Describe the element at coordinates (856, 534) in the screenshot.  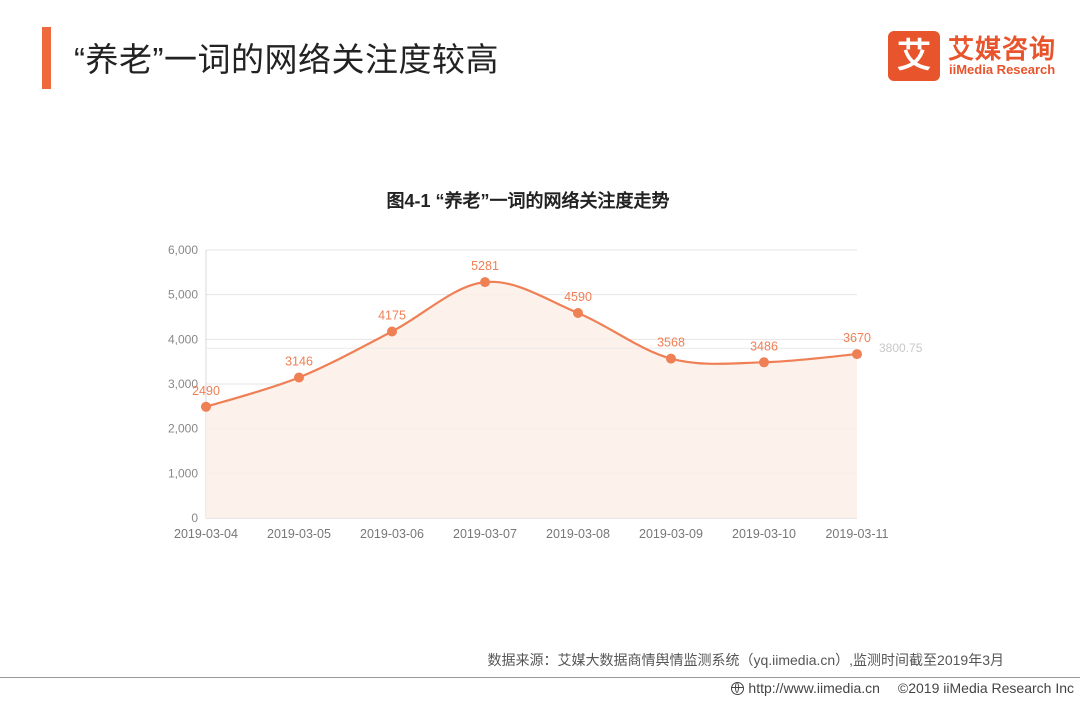
I see `x-tick-label: 2019-03-11` at that location.